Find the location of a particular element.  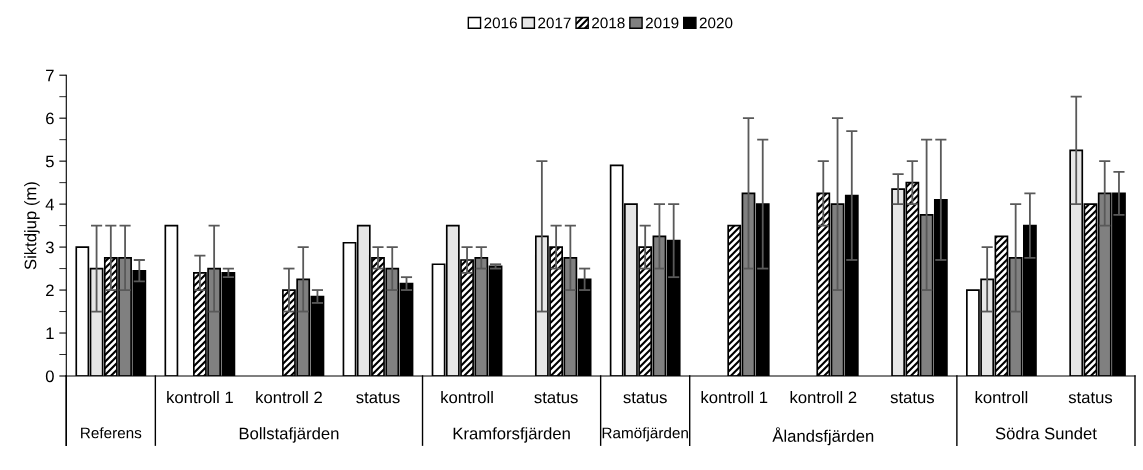

legend-label: 2020 is located at coordinates (716, 23).